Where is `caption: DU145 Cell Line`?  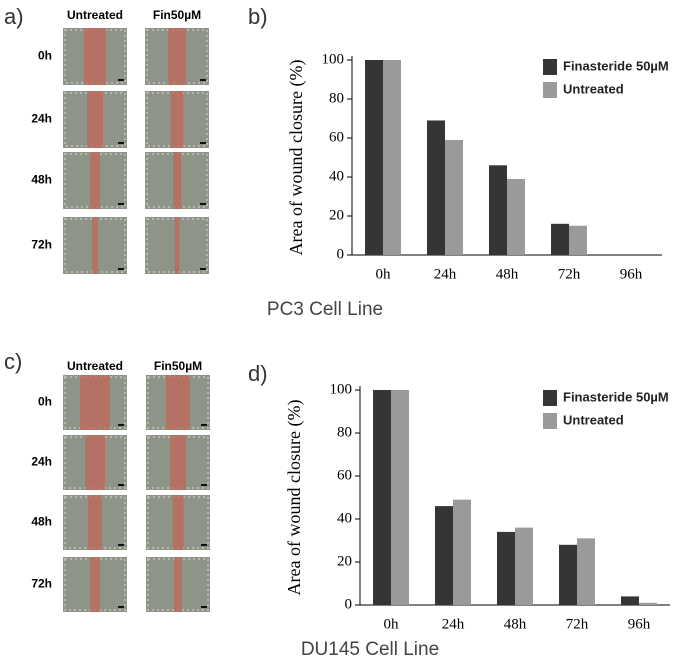 caption: DU145 Cell Line is located at coordinates (370, 649).